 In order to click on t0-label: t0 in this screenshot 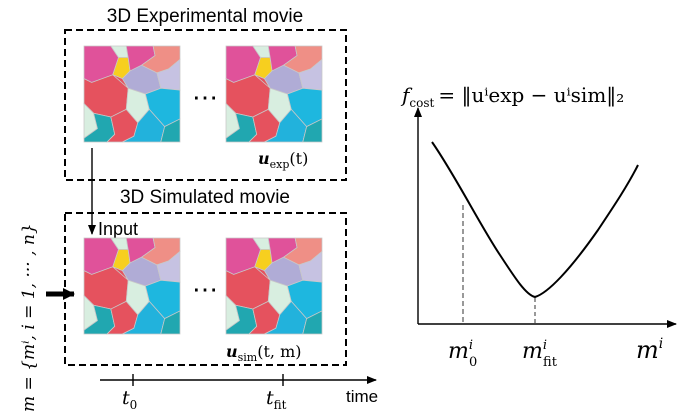, I will do `click(129, 399)`.